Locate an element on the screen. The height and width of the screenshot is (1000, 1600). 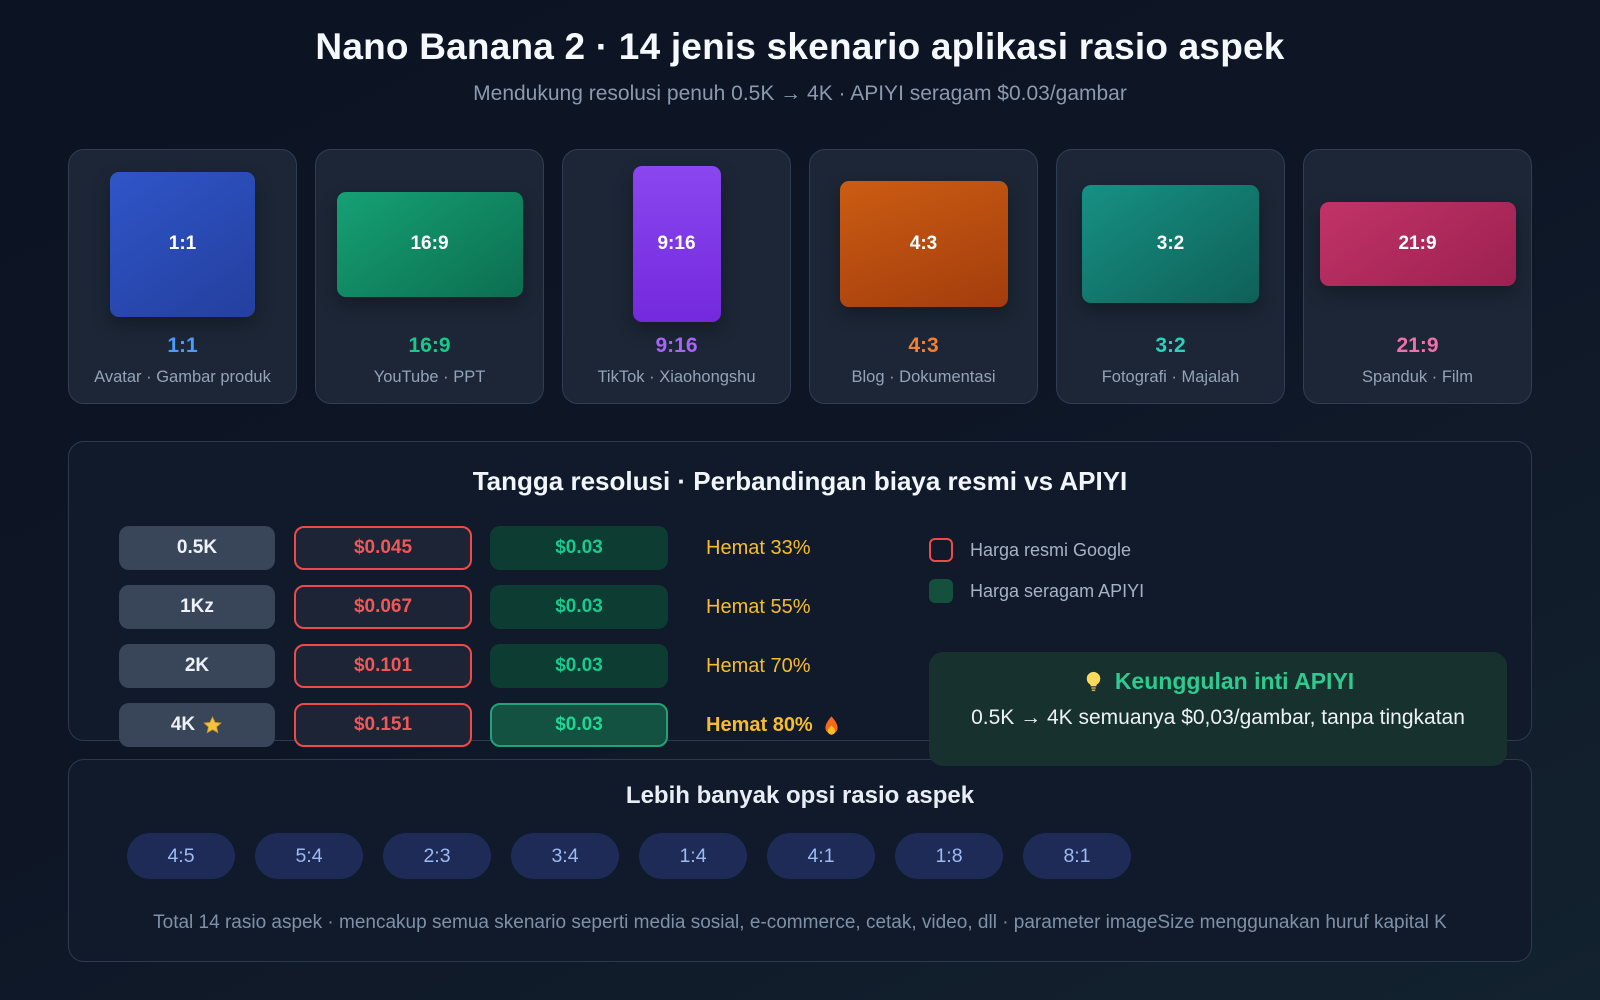
ratio-pill-1-8: 1:8 is located at coordinates (949, 856).